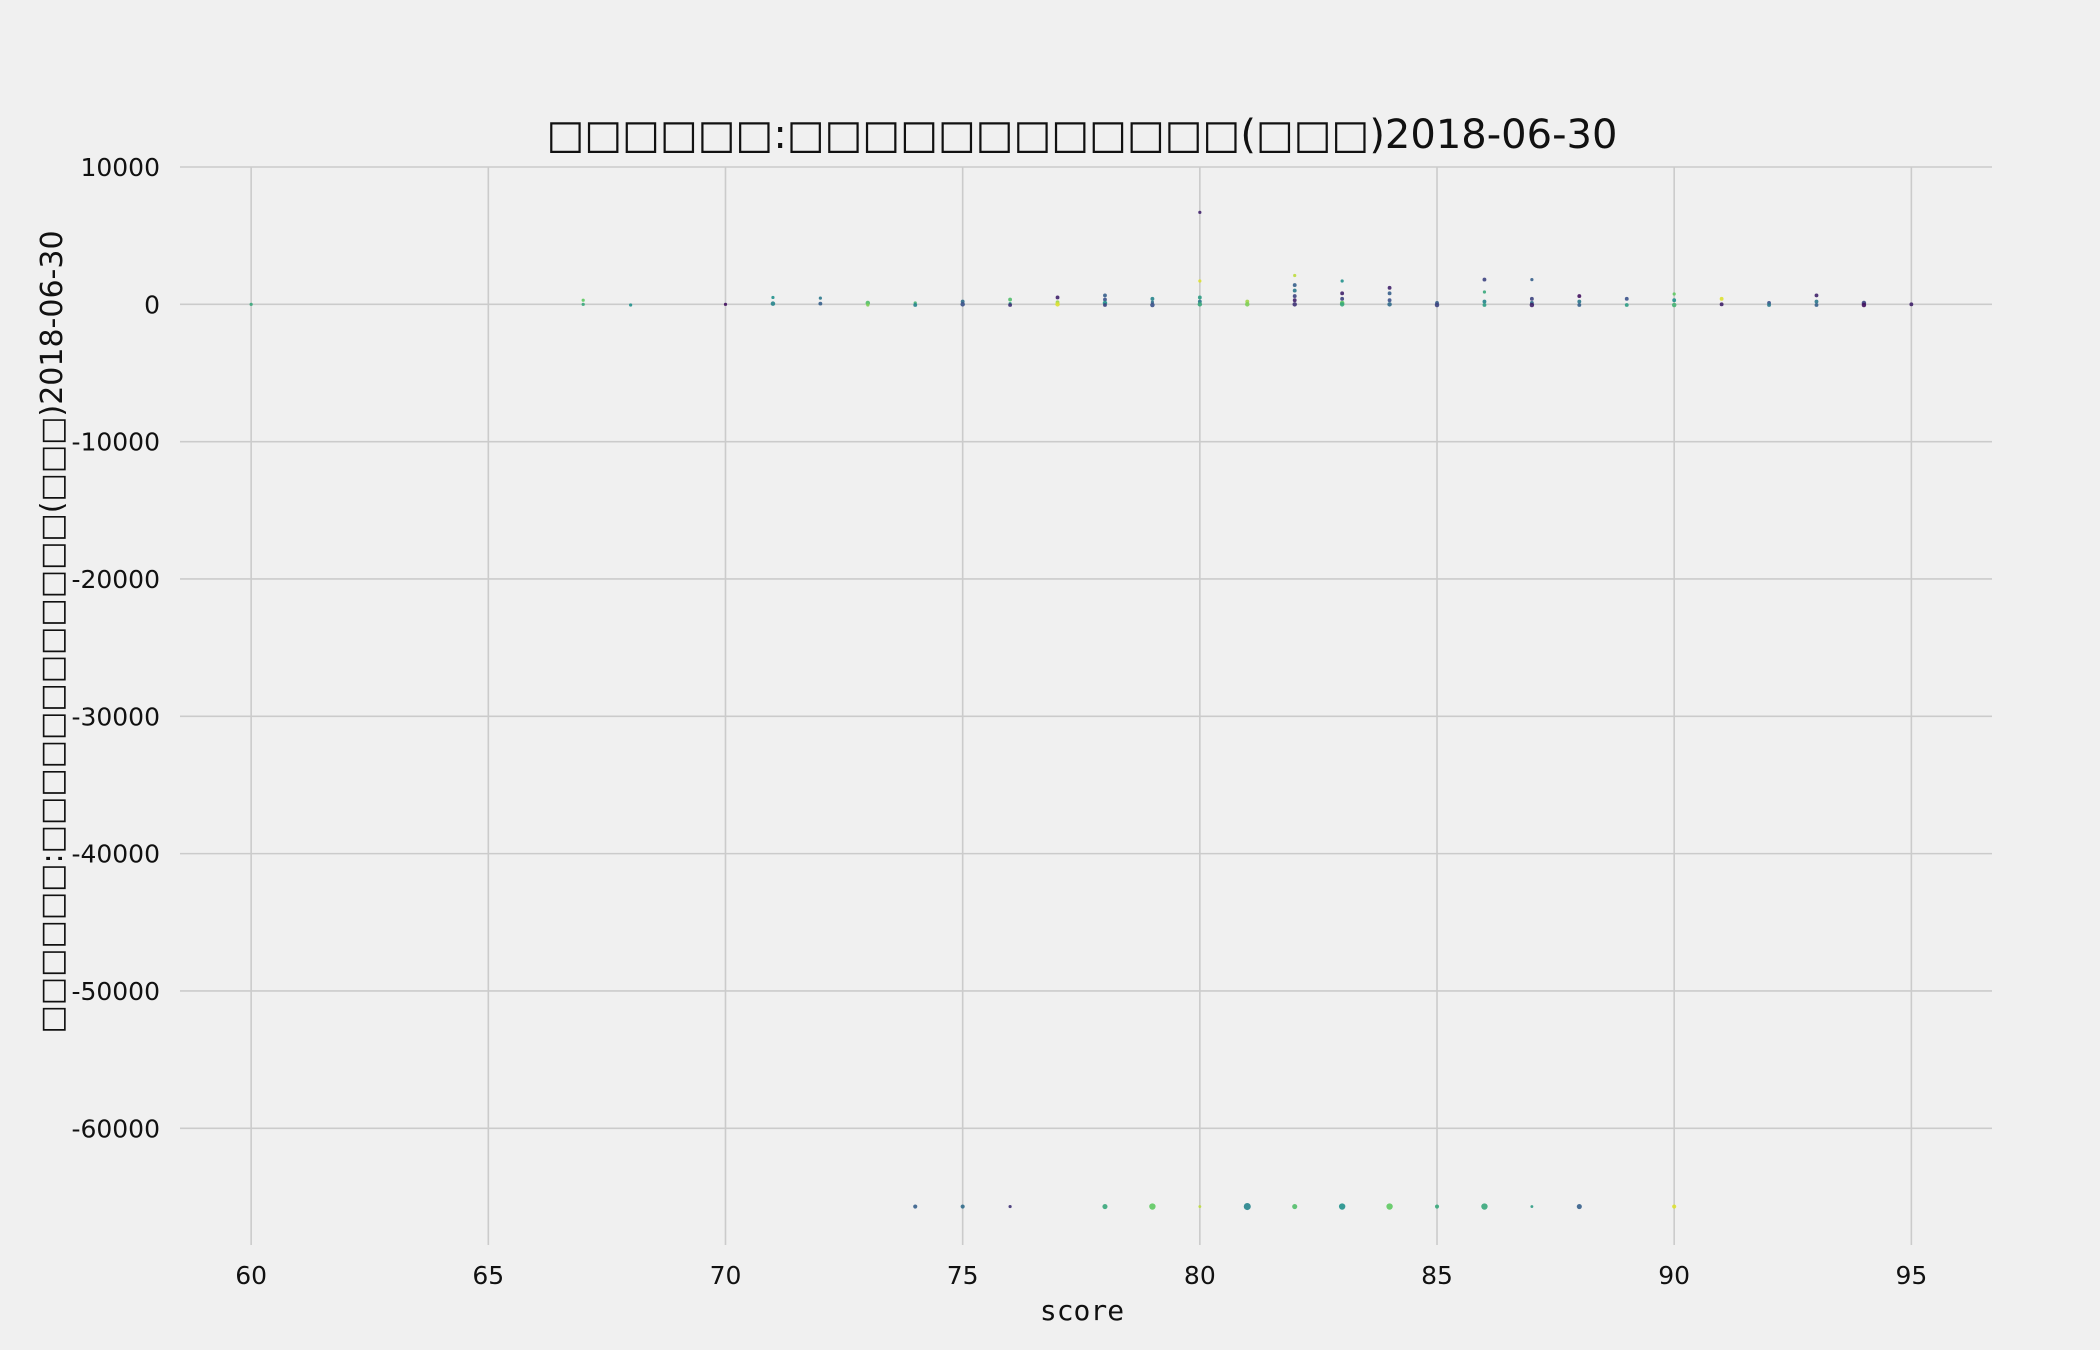  Describe the element at coordinates (115, 1128) in the screenshot. I see `y-tick-label: -60000` at that location.